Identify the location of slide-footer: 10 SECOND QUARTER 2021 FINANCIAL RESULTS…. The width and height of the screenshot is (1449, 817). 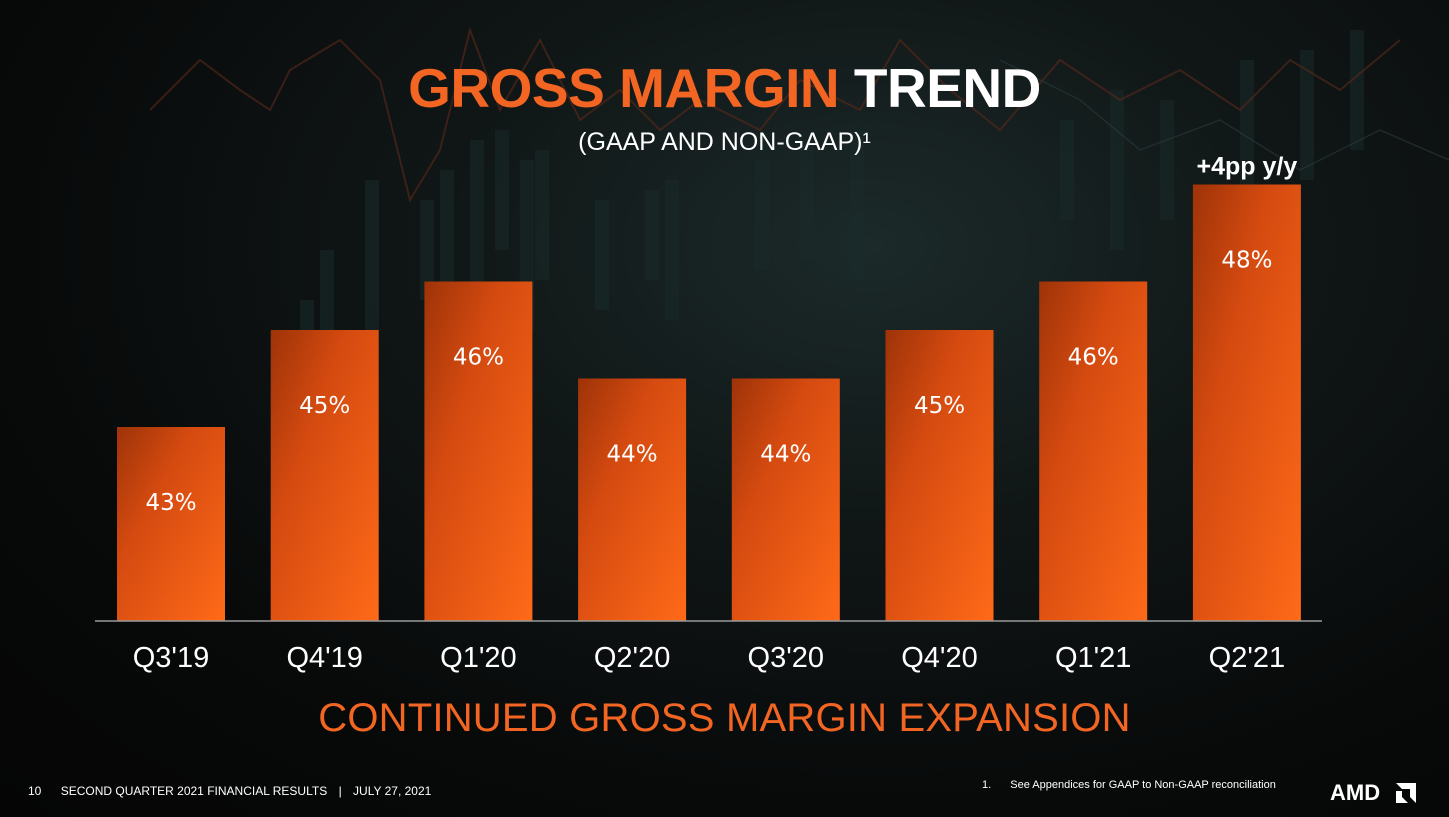
(229, 791).